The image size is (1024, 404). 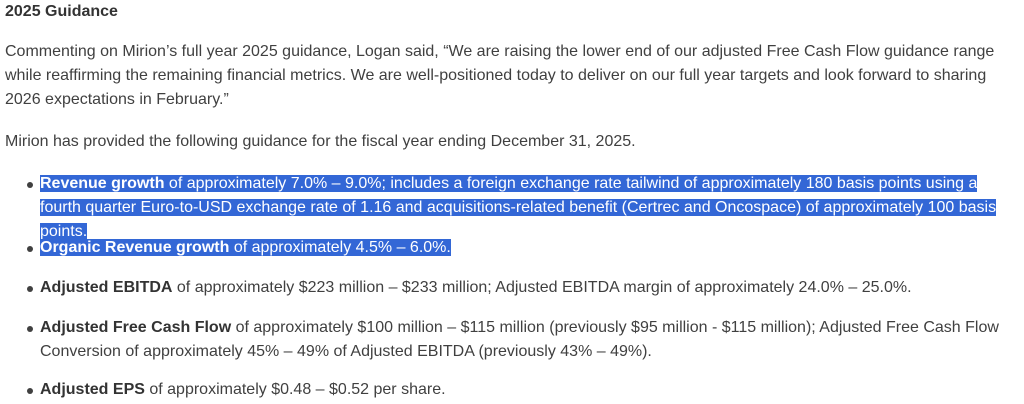 I want to click on guidance-item-detail: of approximately 4.5% – 6.0%., so click(x=340, y=247).